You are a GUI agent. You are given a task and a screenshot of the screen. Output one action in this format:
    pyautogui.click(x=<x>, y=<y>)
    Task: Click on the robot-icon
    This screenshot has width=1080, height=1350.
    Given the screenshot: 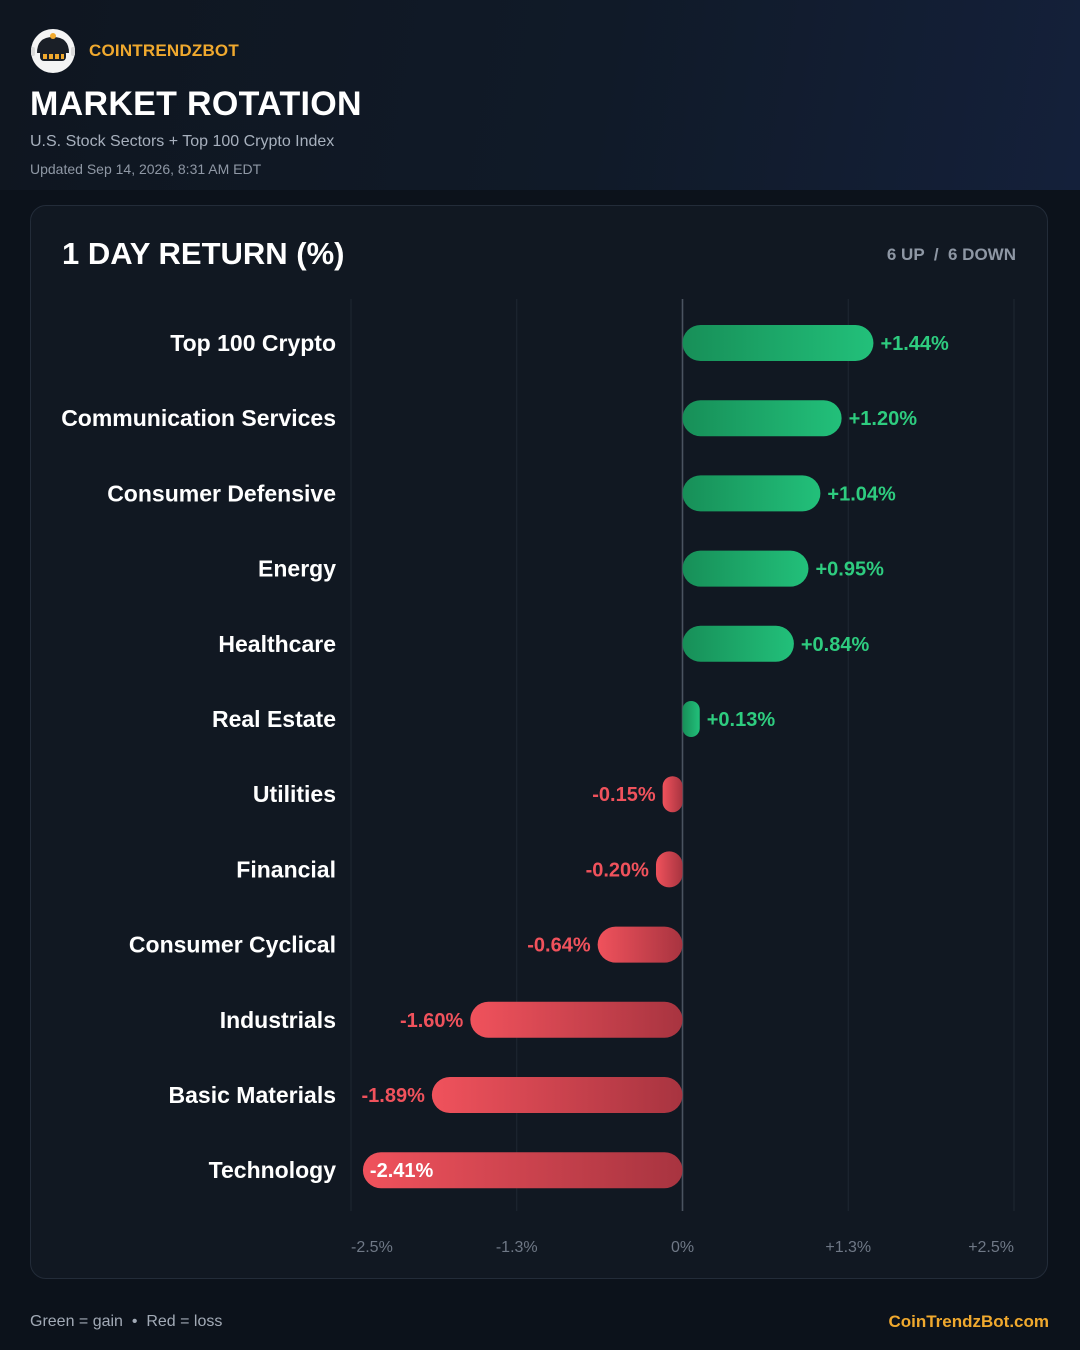 What is the action you would take?
    pyautogui.click(x=53, y=51)
    